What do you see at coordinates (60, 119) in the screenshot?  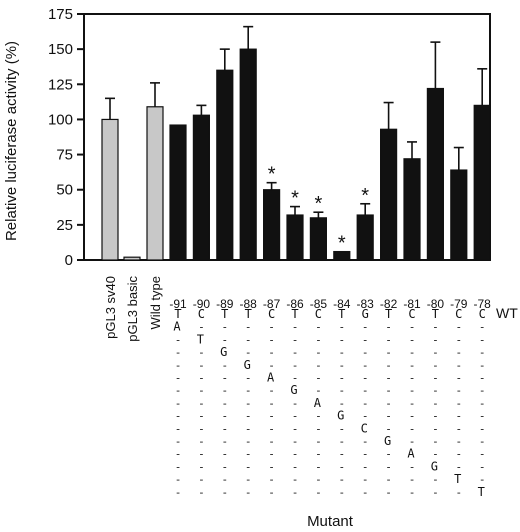 I see `y-tick-label: 100` at bounding box center [60, 119].